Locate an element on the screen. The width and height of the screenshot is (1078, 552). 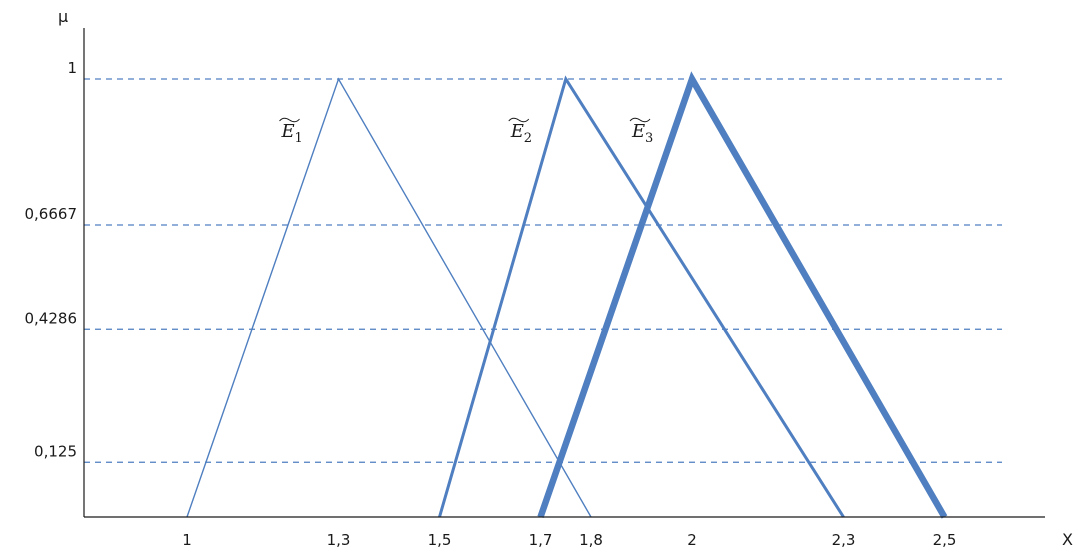
y-tick-label-3: 0,125 is located at coordinates (55, 451).